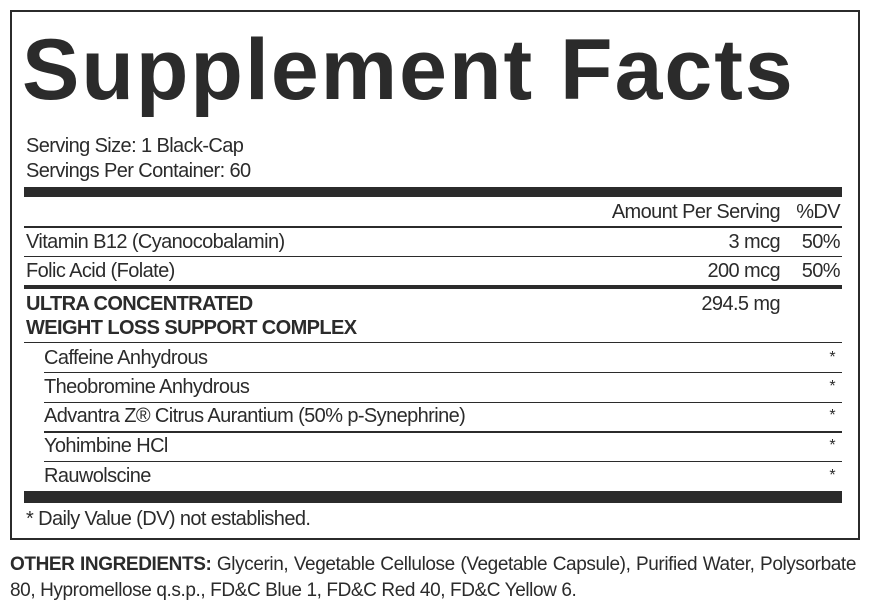 The height and width of the screenshot is (615, 871). Describe the element at coordinates (147, 387) in the screenshot. I see `complex-item-name: Theobromine Anhydrous` at that location.